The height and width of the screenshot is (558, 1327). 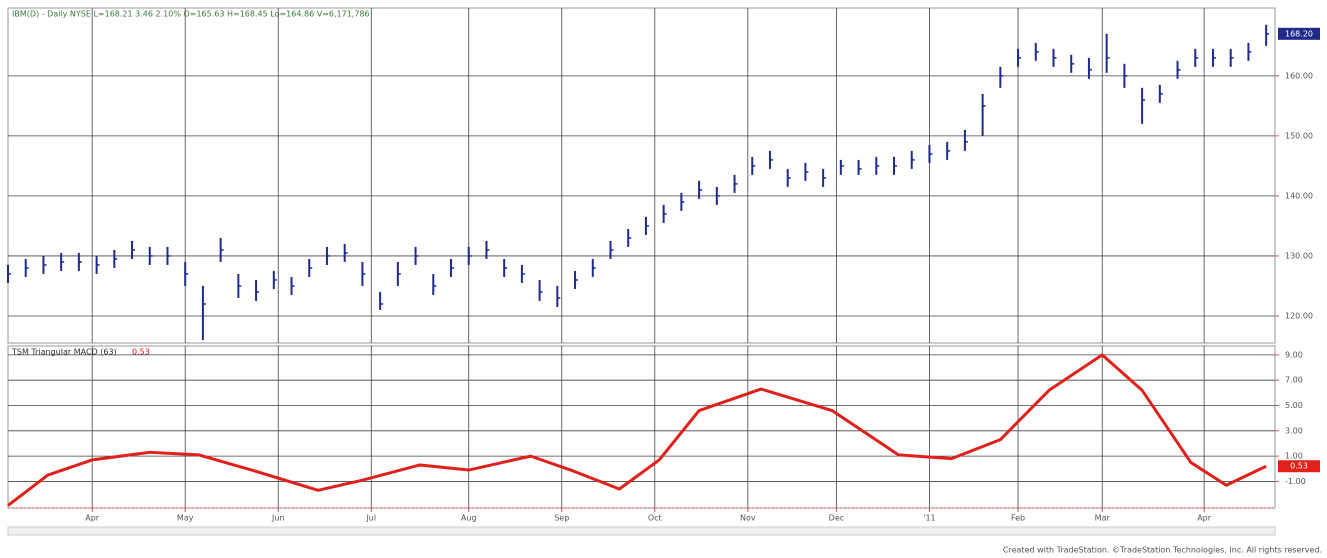 What do you see at coordinates (64, 352) in the screenshot?
I see `indicator-title: TSM Triangular MACD (63)` at bounding box center [64, 352].